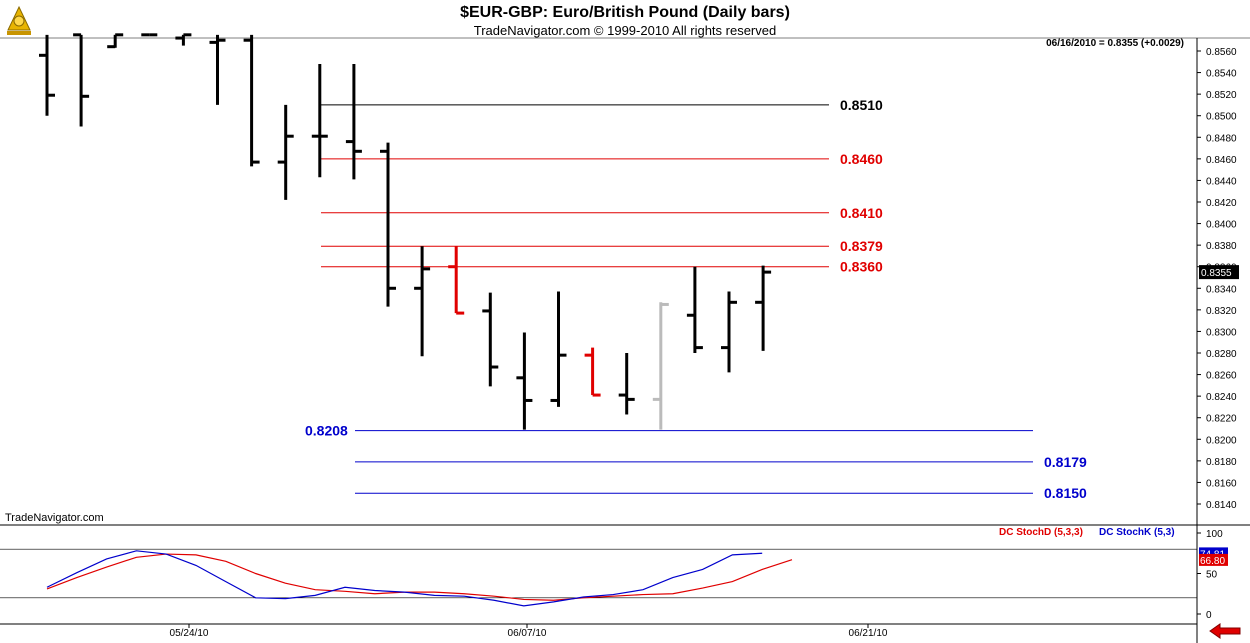 The image size is (1250, 643). Describe the element at coordinates (861, 246) in the screenshot. I see `price-level-label: 0.8379` at that location.